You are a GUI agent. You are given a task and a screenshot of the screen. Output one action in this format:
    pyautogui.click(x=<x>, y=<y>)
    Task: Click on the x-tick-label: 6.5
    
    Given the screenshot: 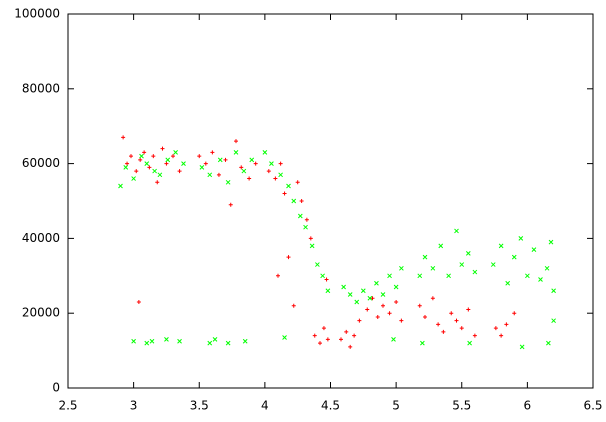 What is the action you would take?
    pyautogui.click(x=592, y=406)
    